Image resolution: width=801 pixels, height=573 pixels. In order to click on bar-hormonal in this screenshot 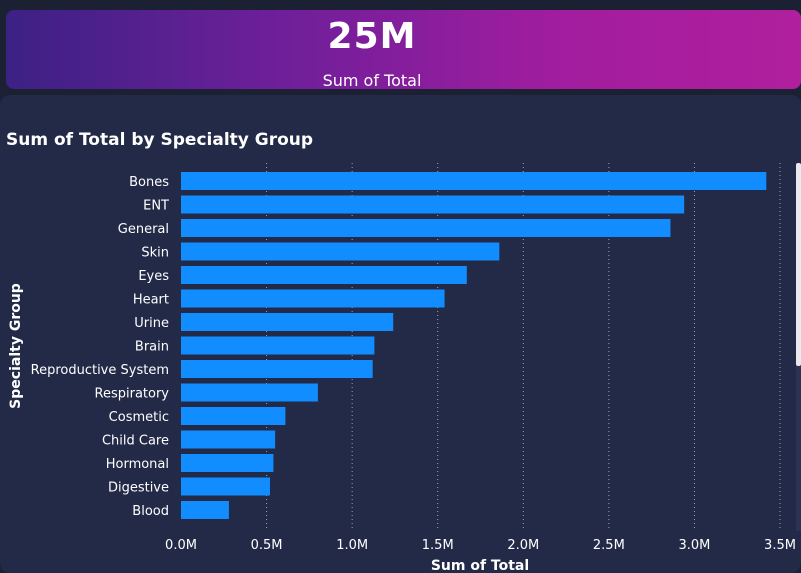, I will do `click(227, 463)`.